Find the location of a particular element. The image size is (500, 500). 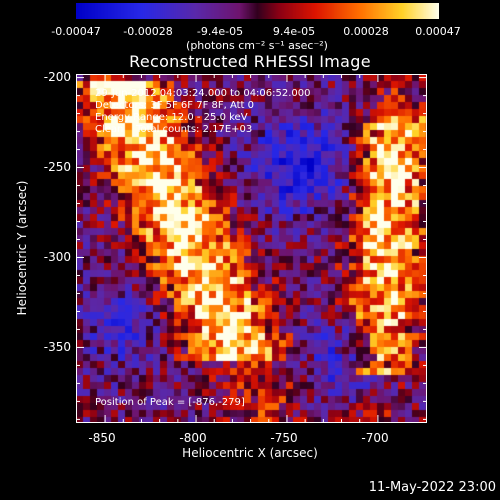

colorbar-gradient is located at coordinates (257, 11).